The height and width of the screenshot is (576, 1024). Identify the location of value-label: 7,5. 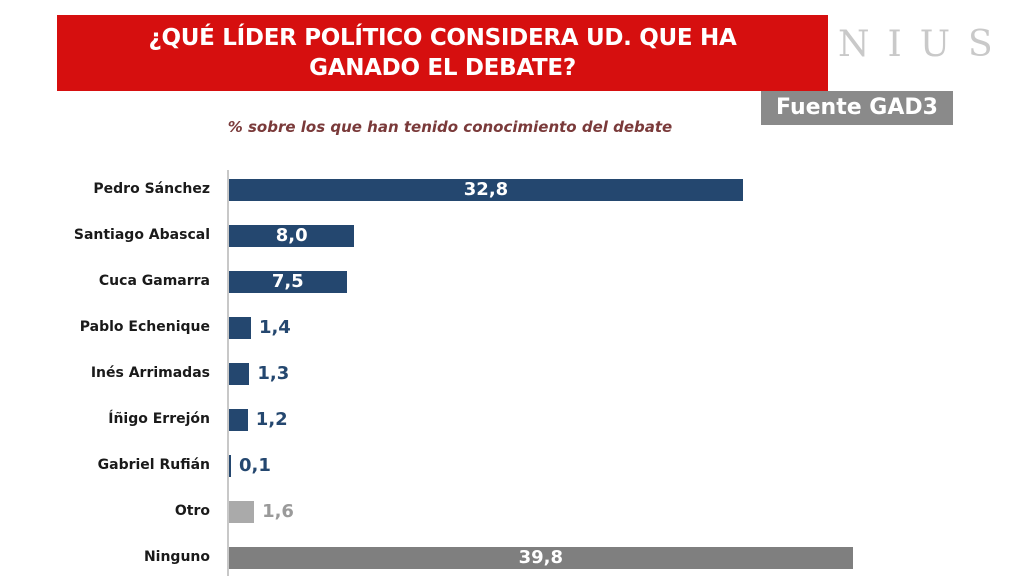
(287, 281).